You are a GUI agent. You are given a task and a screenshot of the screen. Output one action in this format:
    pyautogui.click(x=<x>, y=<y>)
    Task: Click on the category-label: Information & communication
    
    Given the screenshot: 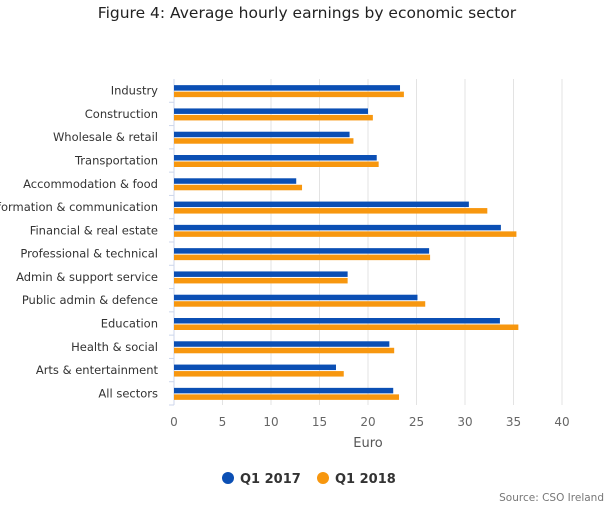 What is the action you would take?
    pyautogui.click(x=79, y=207)
    